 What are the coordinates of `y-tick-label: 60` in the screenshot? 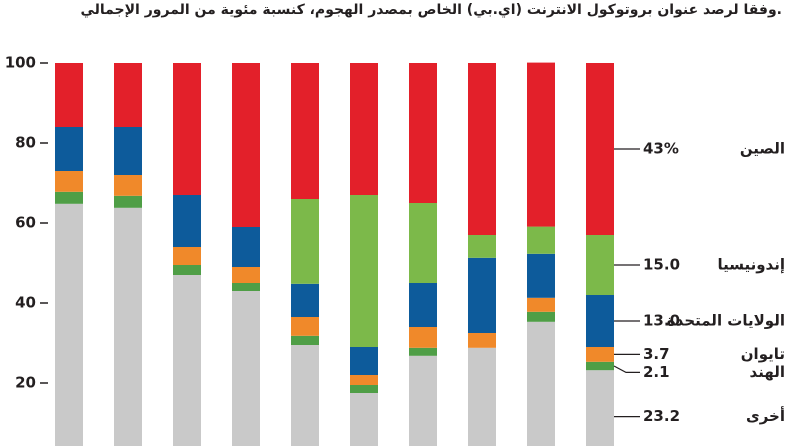 It's located at (25, 223).